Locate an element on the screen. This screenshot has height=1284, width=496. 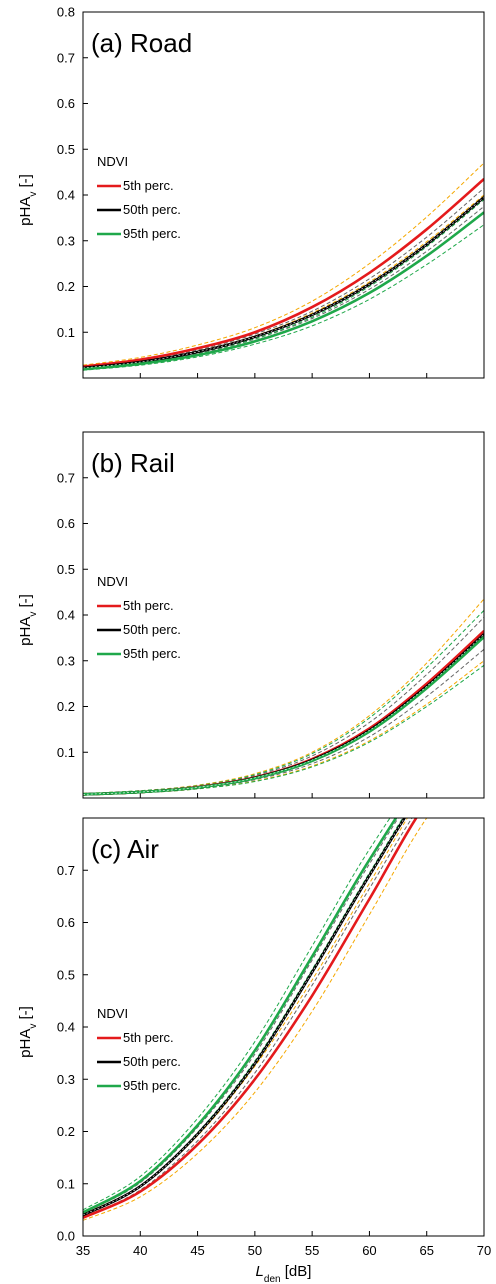
x-tick-label: 40 is located at coordinates (140, 1250).